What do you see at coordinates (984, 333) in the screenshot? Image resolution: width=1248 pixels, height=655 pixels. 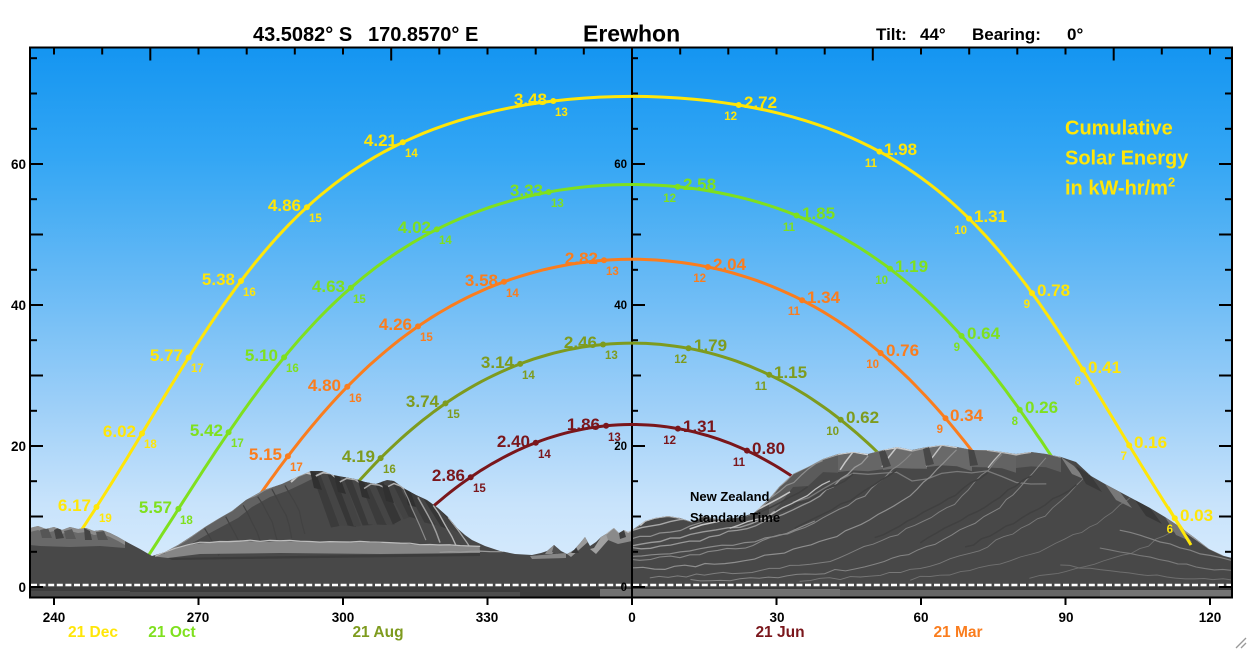 I see `svg-text: 0.64` at bounding box center [984, 333].